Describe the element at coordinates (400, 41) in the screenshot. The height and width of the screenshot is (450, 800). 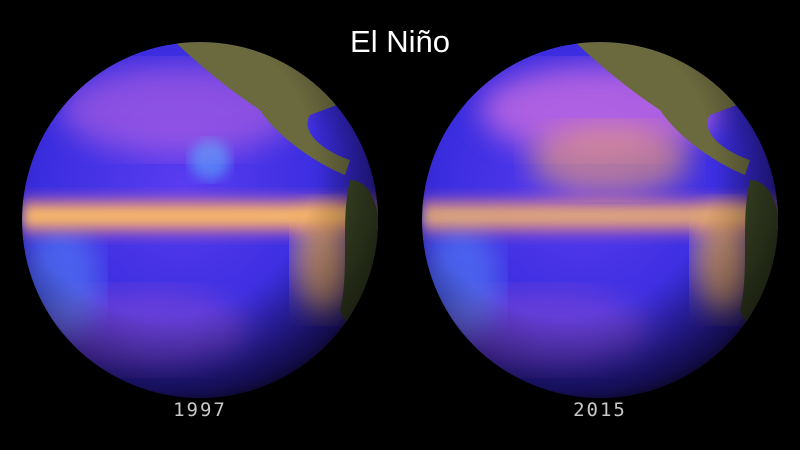
I see `title: El Niño` at that location.